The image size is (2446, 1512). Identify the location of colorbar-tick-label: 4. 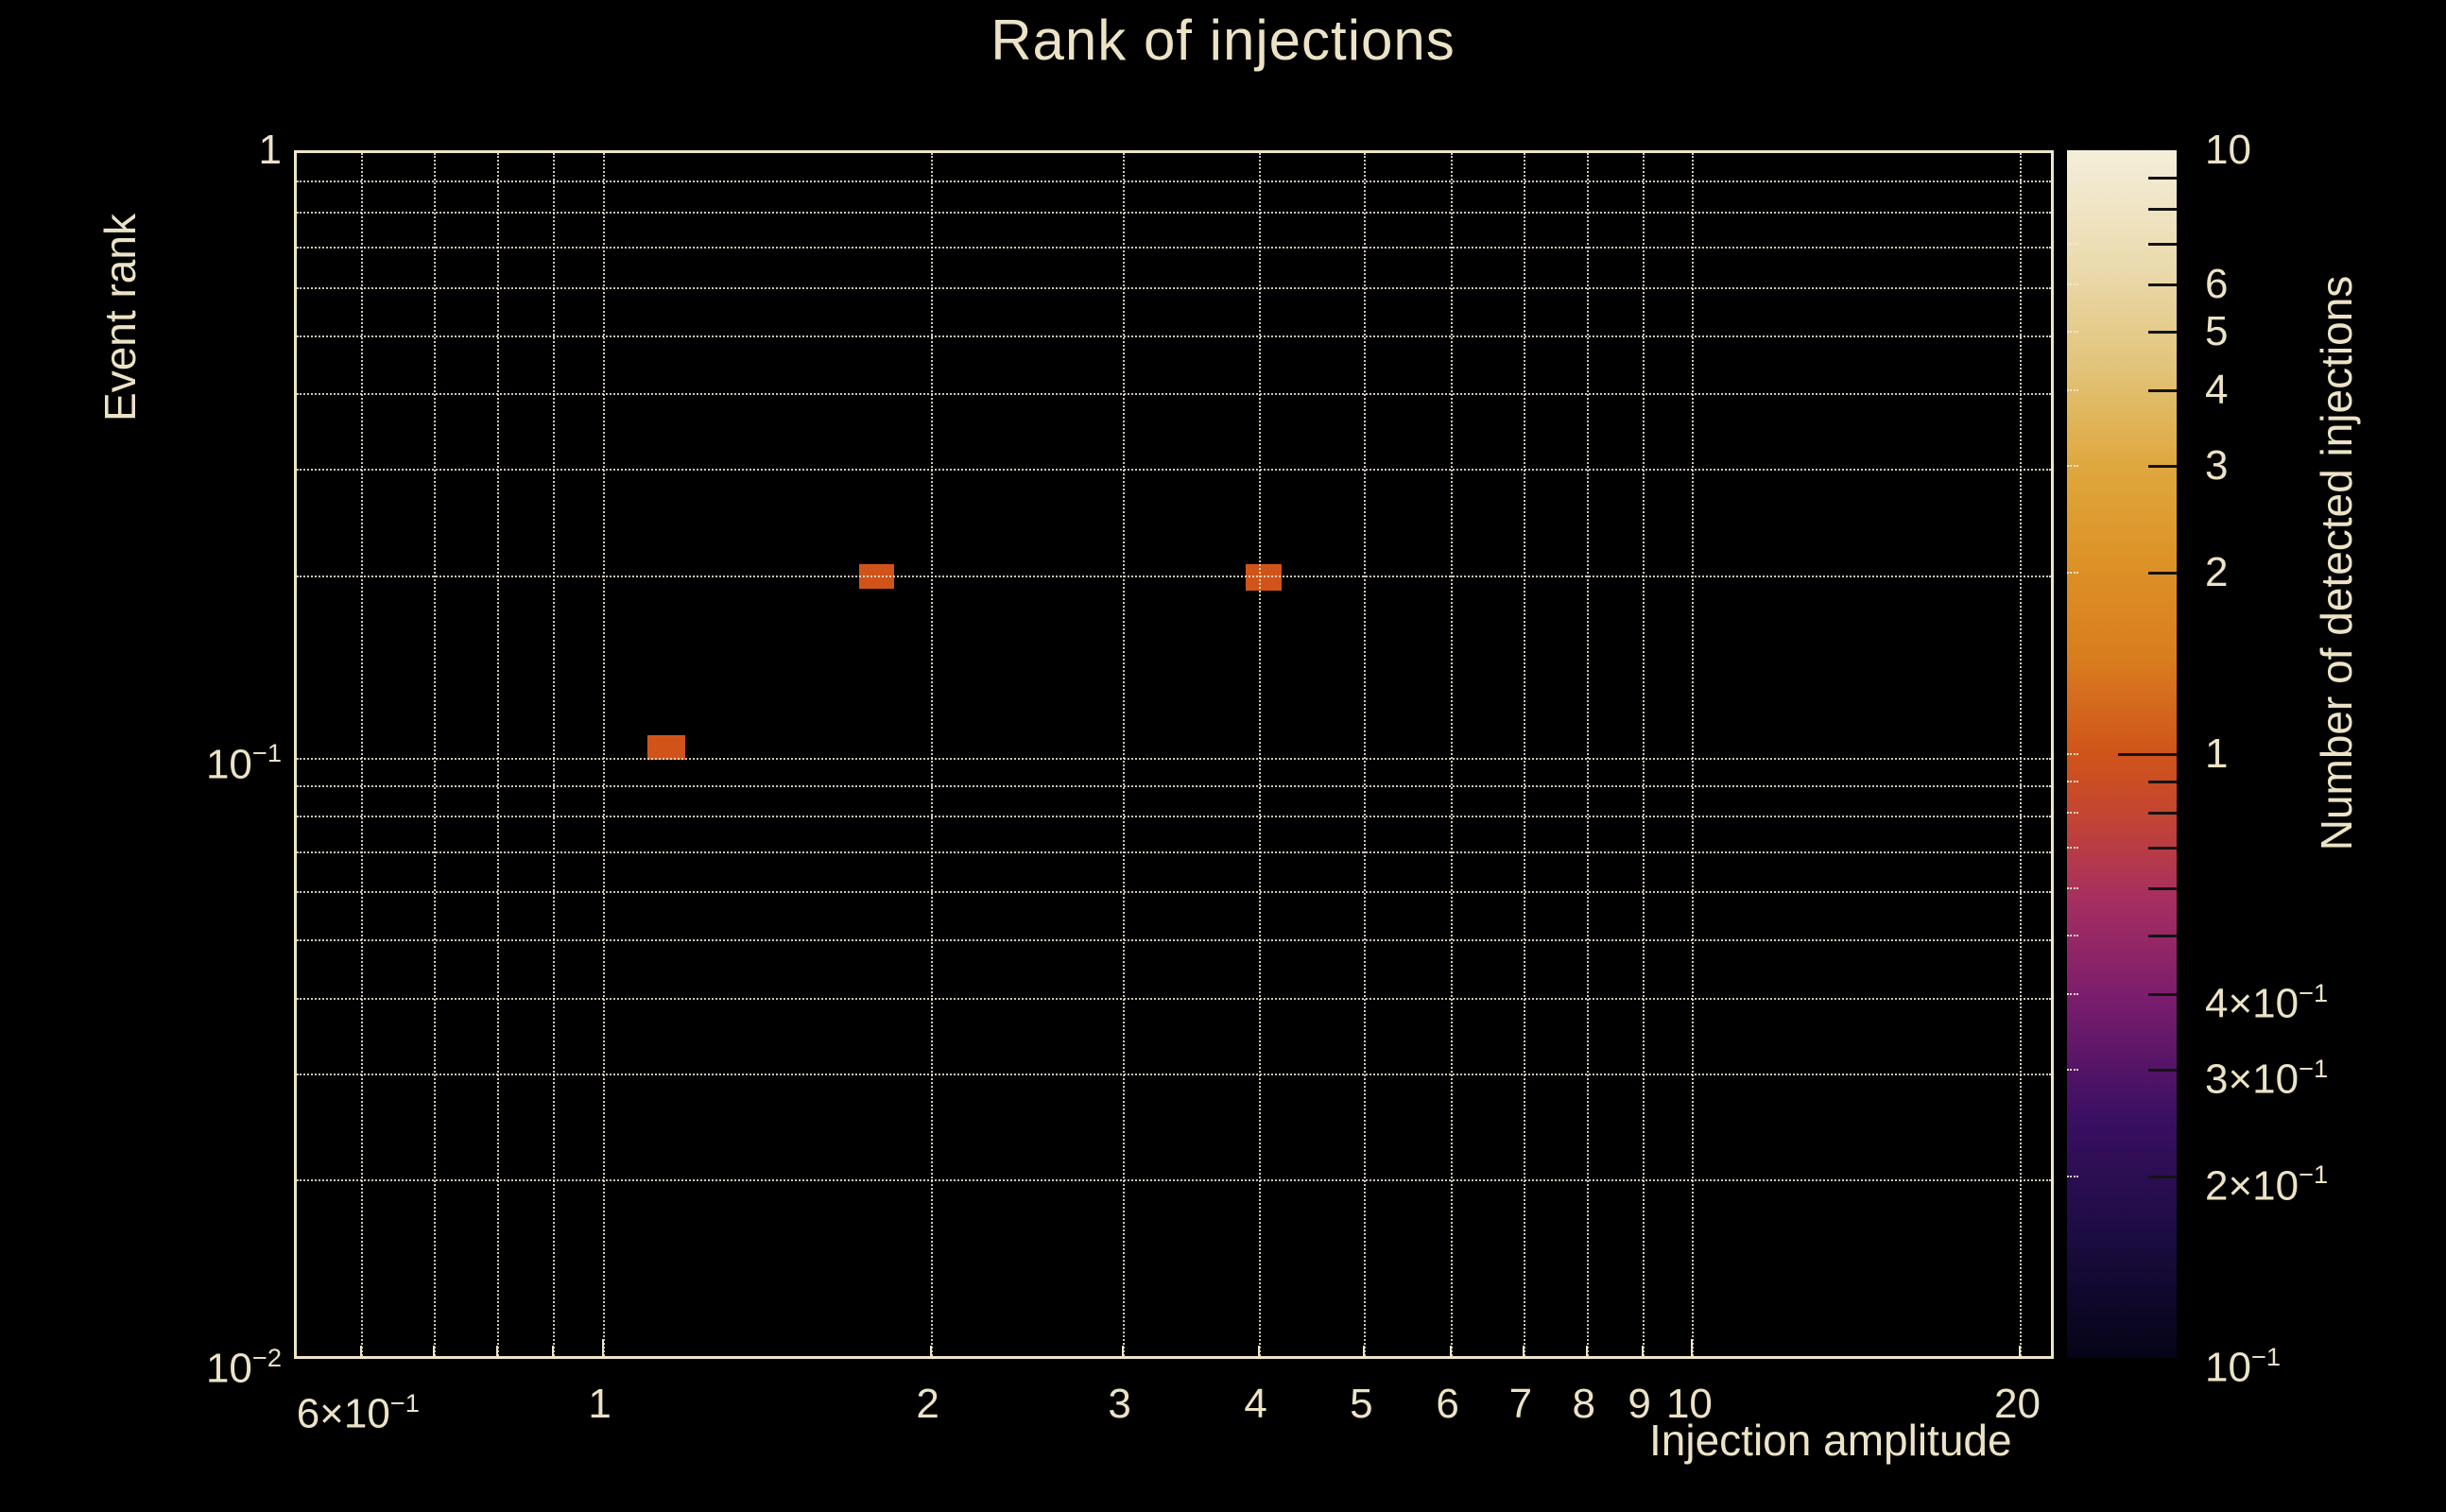
(2217, 390).